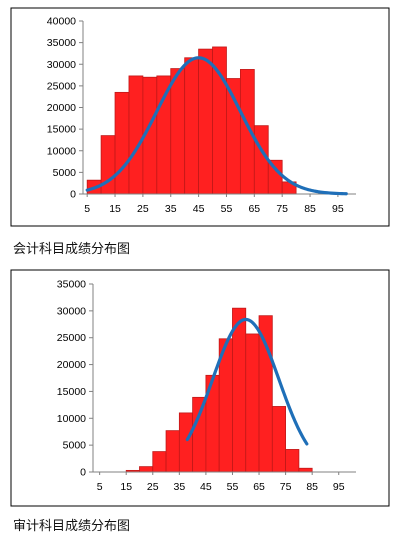 The image size is (402, 541). Describe the element at coordinates (72, 526) in the screenshot. I see `chart-caption: 审计科目成绩分布图` at that location.